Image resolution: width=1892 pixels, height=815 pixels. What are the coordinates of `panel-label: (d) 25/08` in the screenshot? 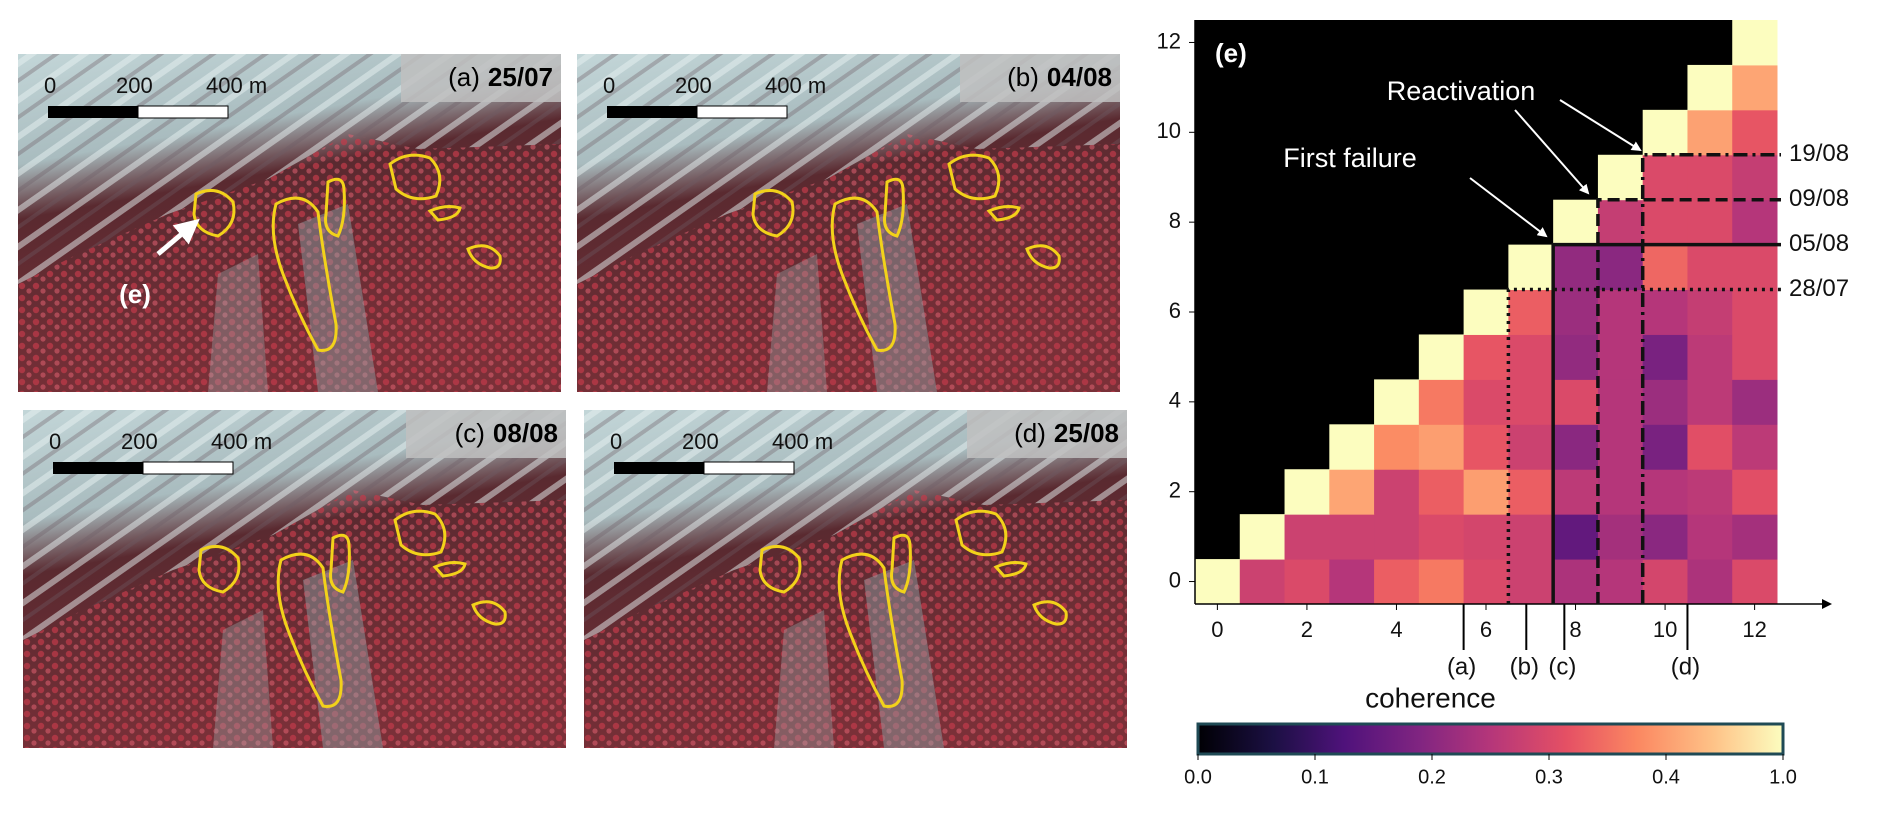 It's located at (1066, 433).